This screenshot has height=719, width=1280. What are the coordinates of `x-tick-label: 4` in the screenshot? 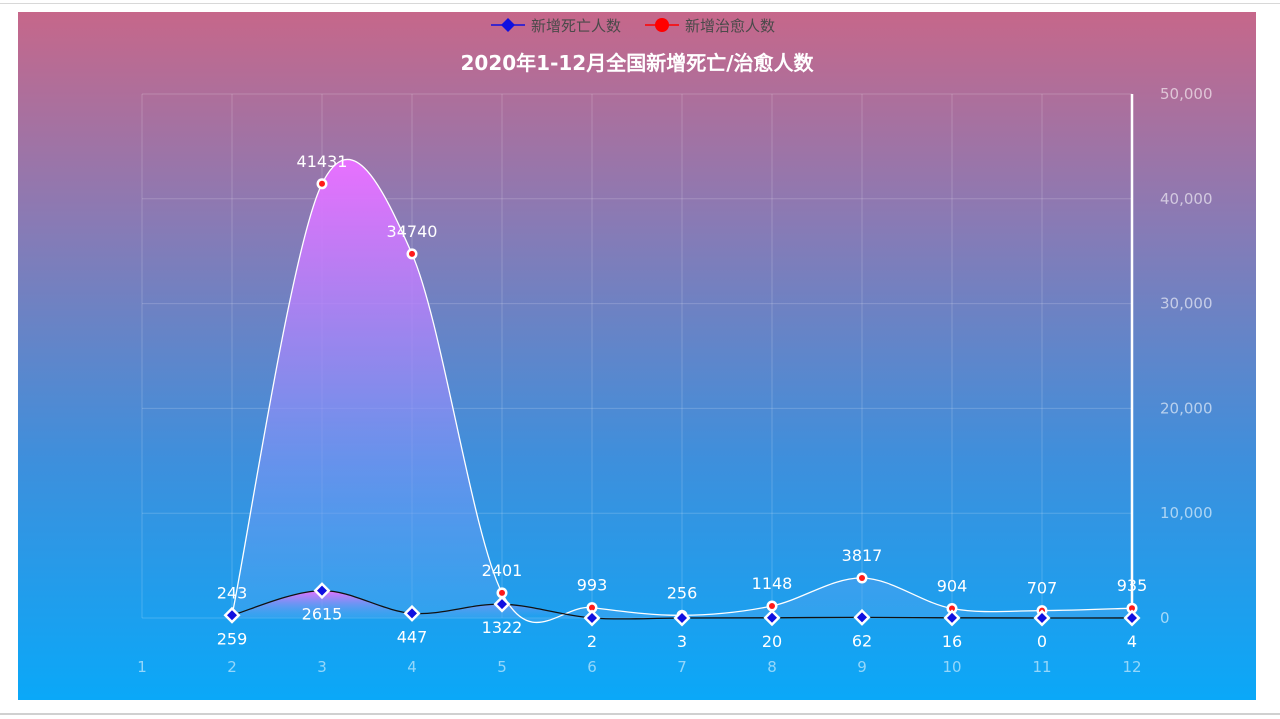 It's located at (412, 667).